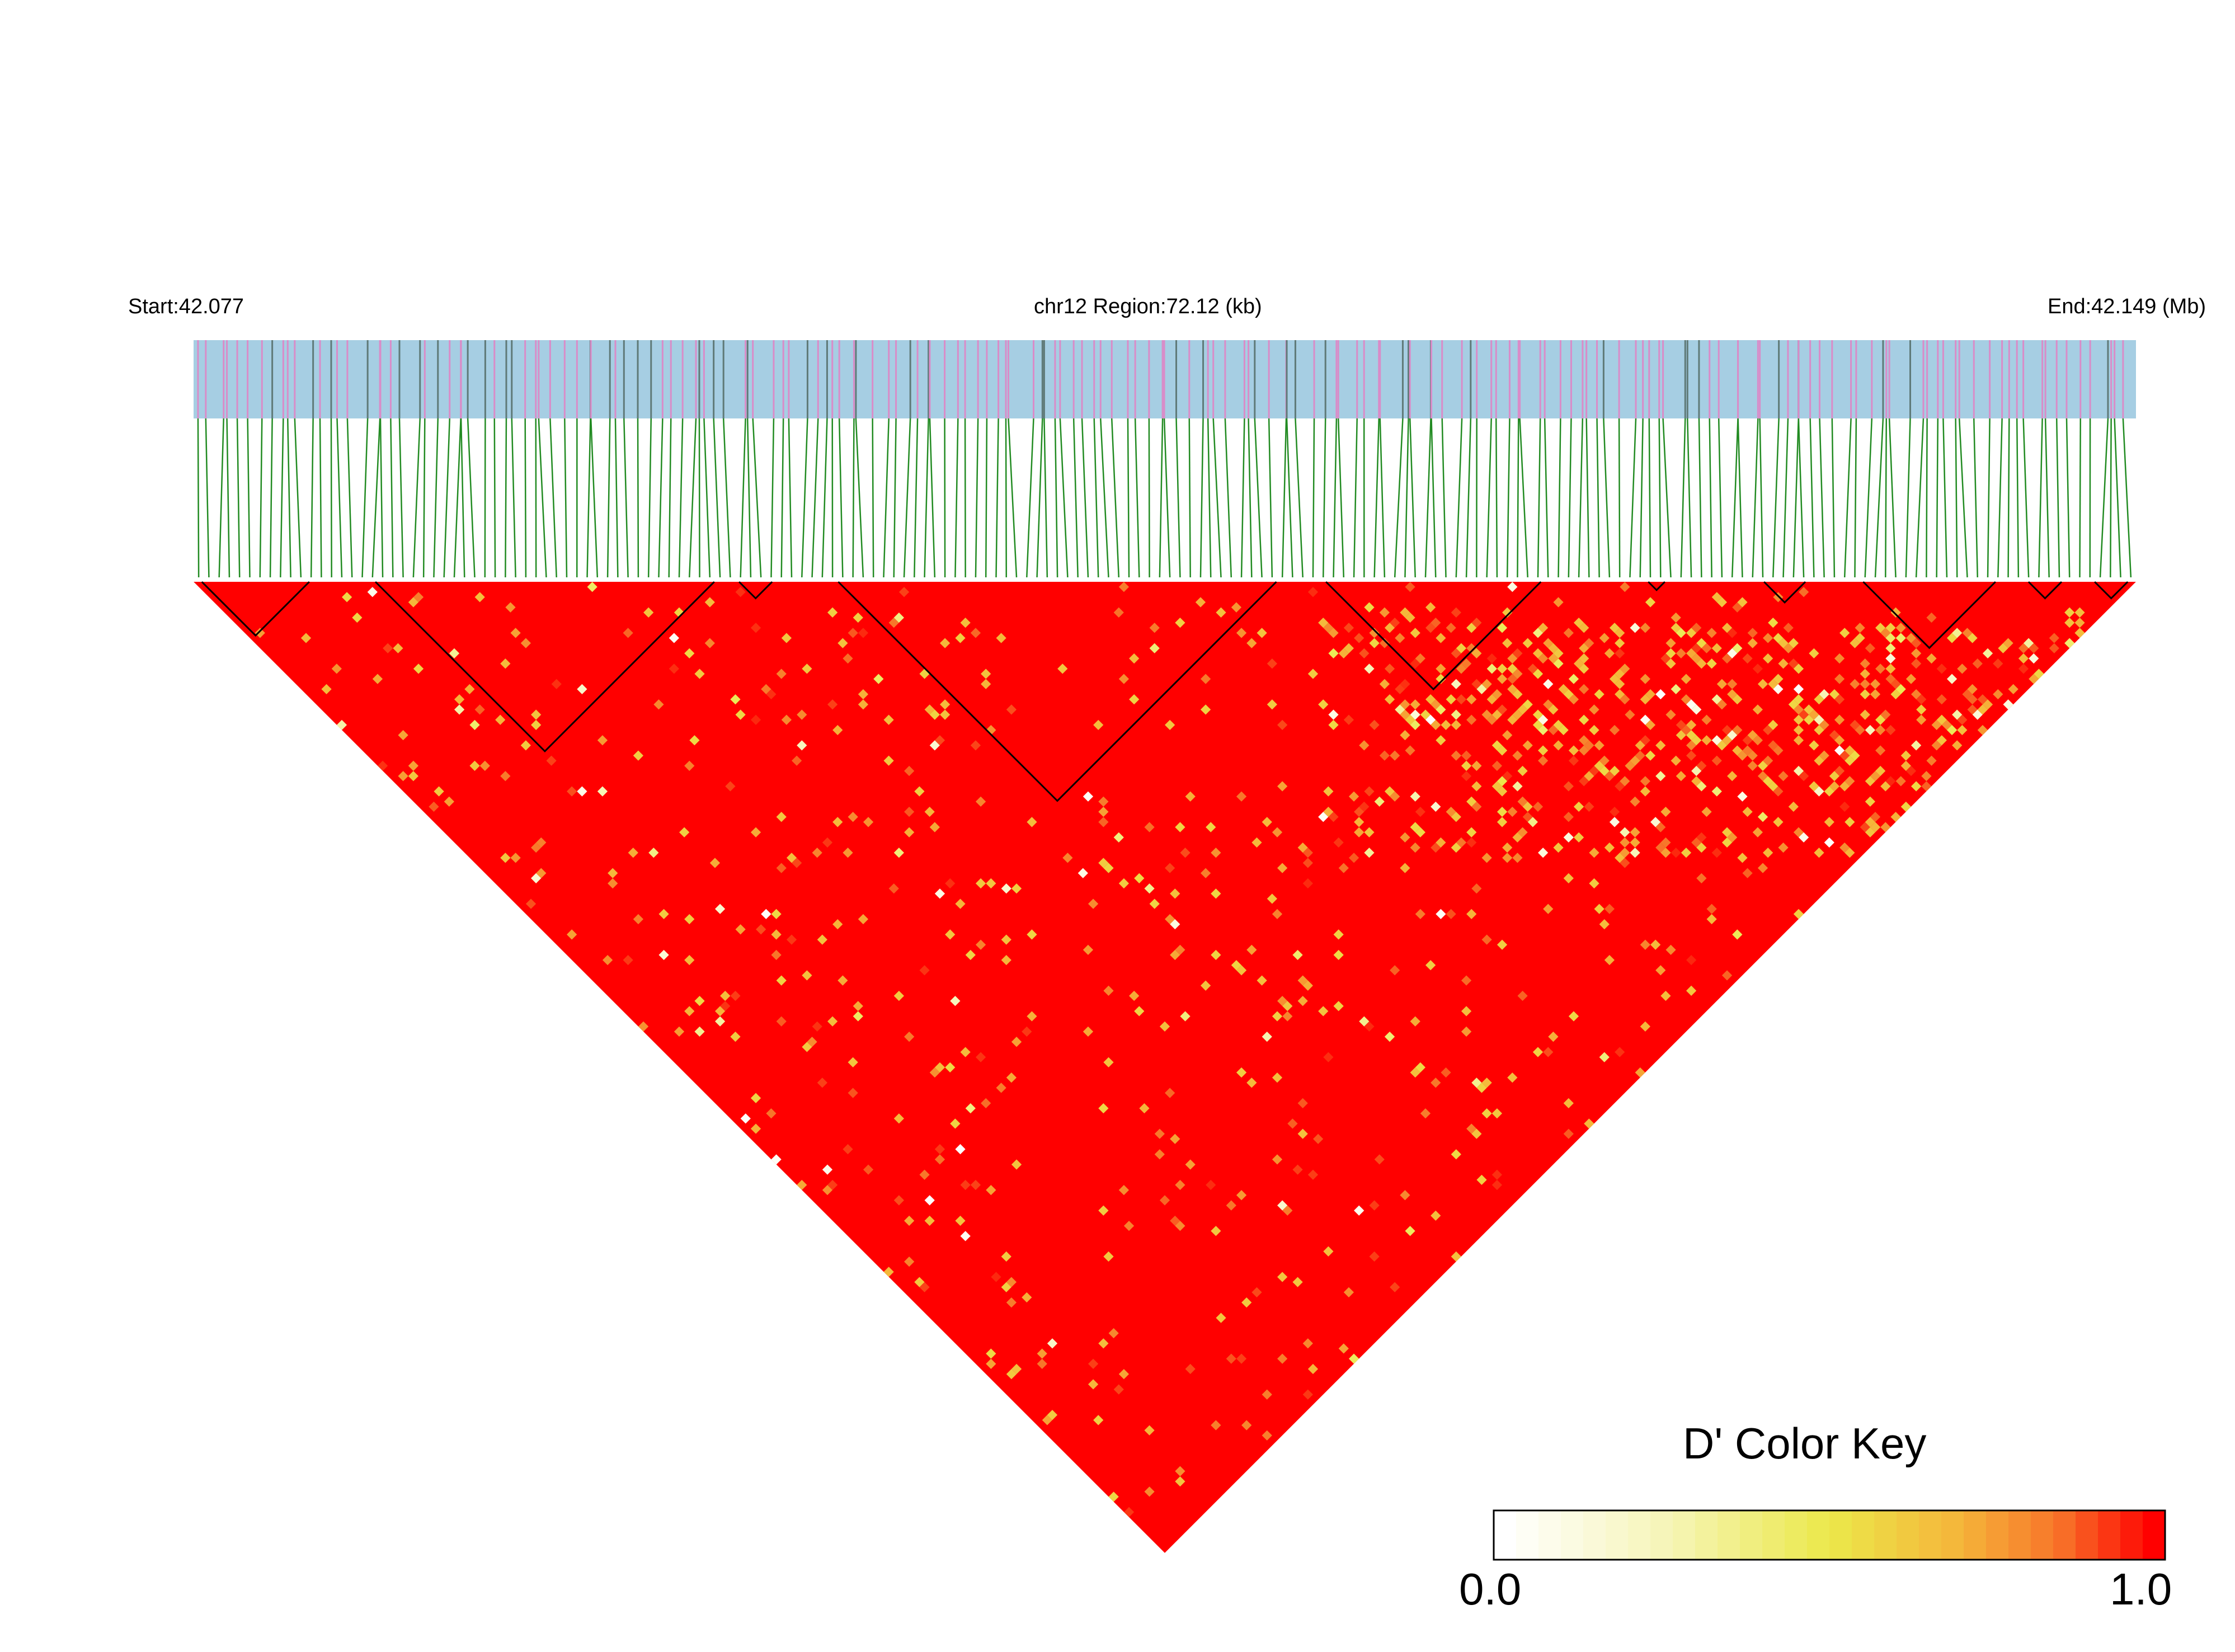 The width and height of the screenshot is (2235, 1652). I want to click on region-end-label: End:42.149 (Mb), so click(2127, 306).